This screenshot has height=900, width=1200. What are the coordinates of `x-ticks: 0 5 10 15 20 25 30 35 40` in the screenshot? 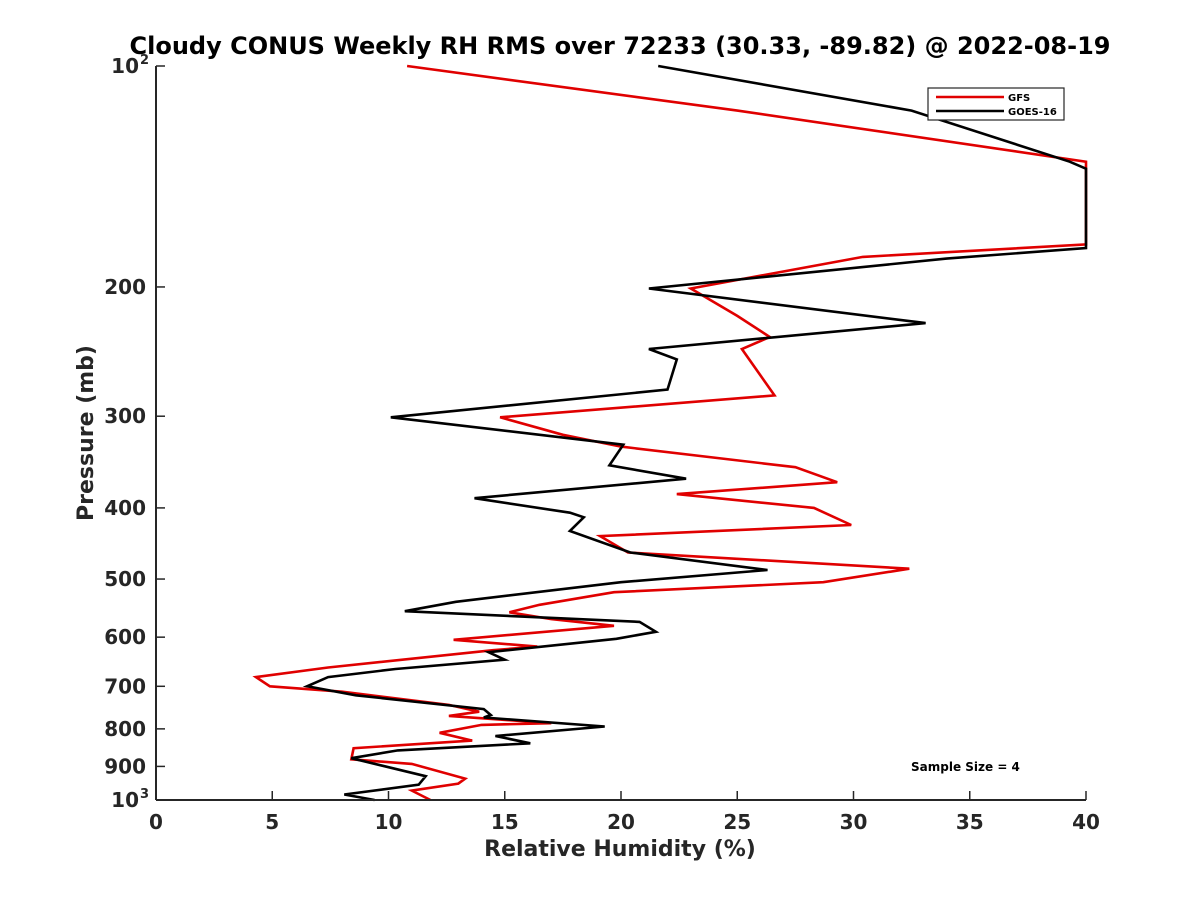 It's located at (624, 812).